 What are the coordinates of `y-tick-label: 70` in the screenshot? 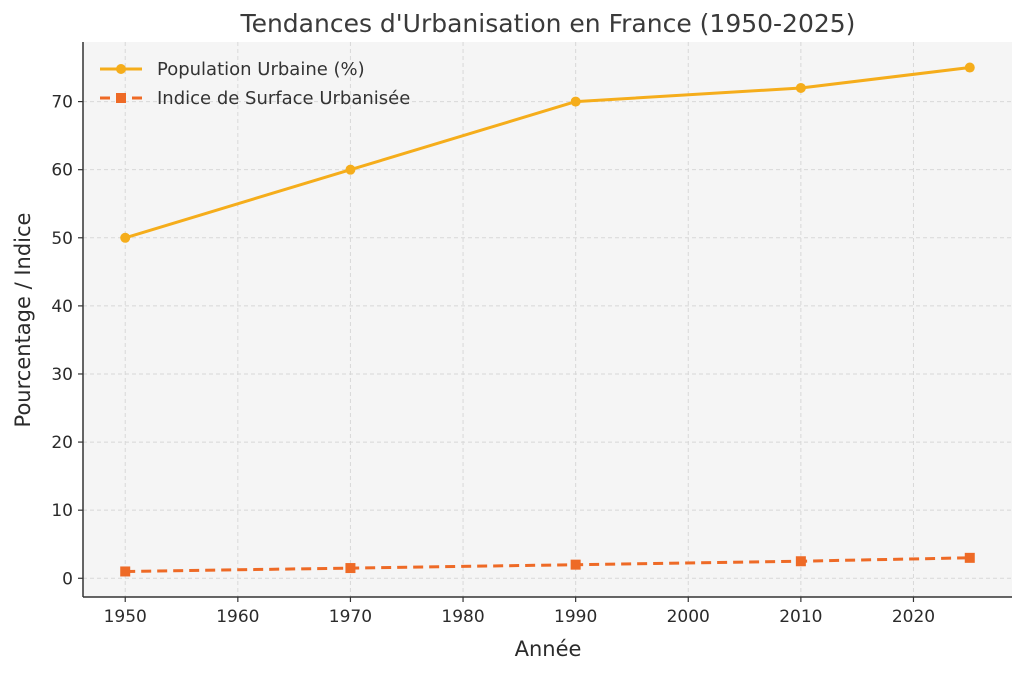 It's located at (62, 103).